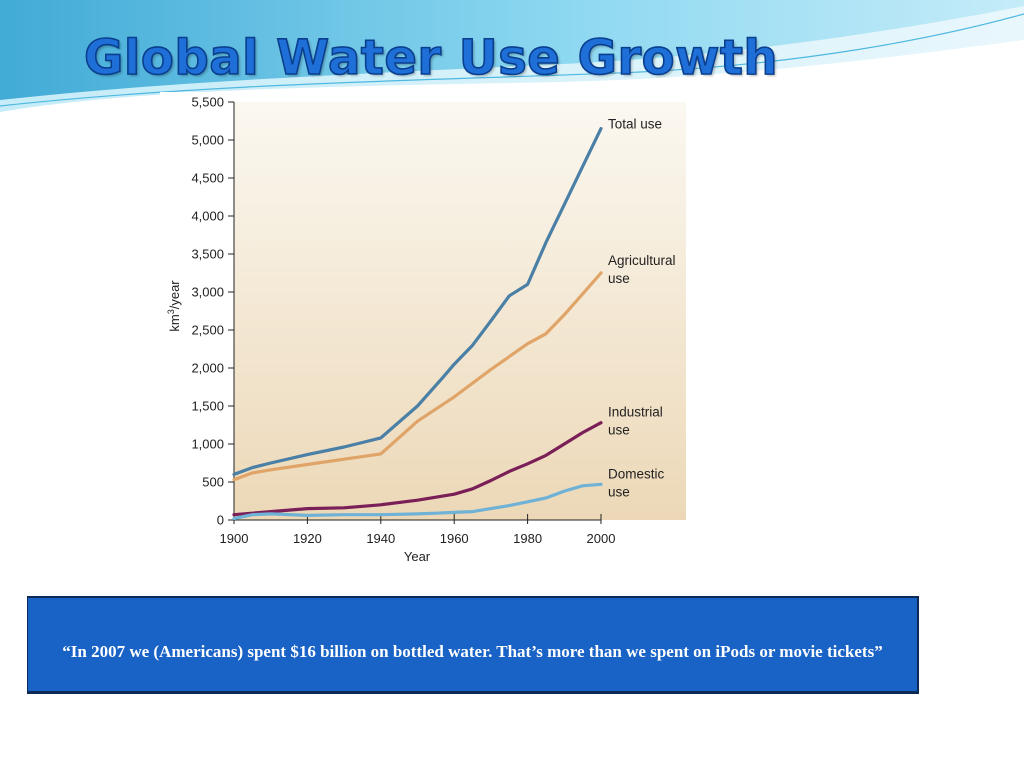  What do you see at coordinates (380, 538) in the screenshot?
I see `x-tick-label: 1940` at bounding box center [380, 538].